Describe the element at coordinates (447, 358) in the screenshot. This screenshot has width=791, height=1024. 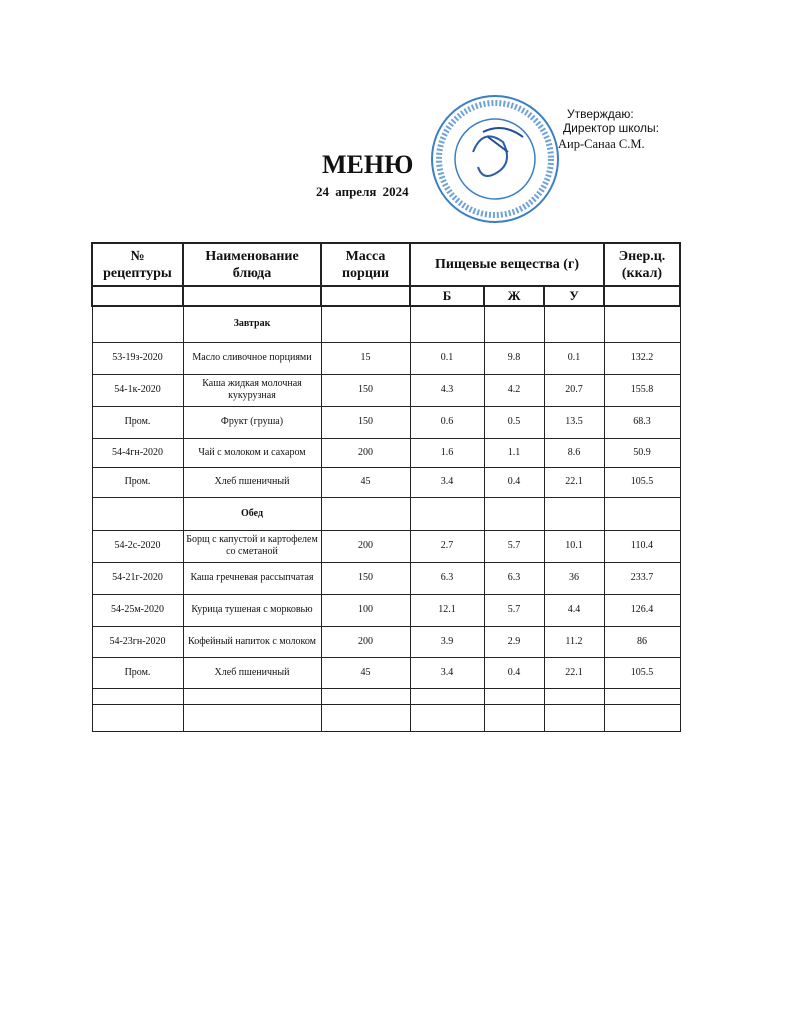
I see `cell-b: 0.1` at that location.